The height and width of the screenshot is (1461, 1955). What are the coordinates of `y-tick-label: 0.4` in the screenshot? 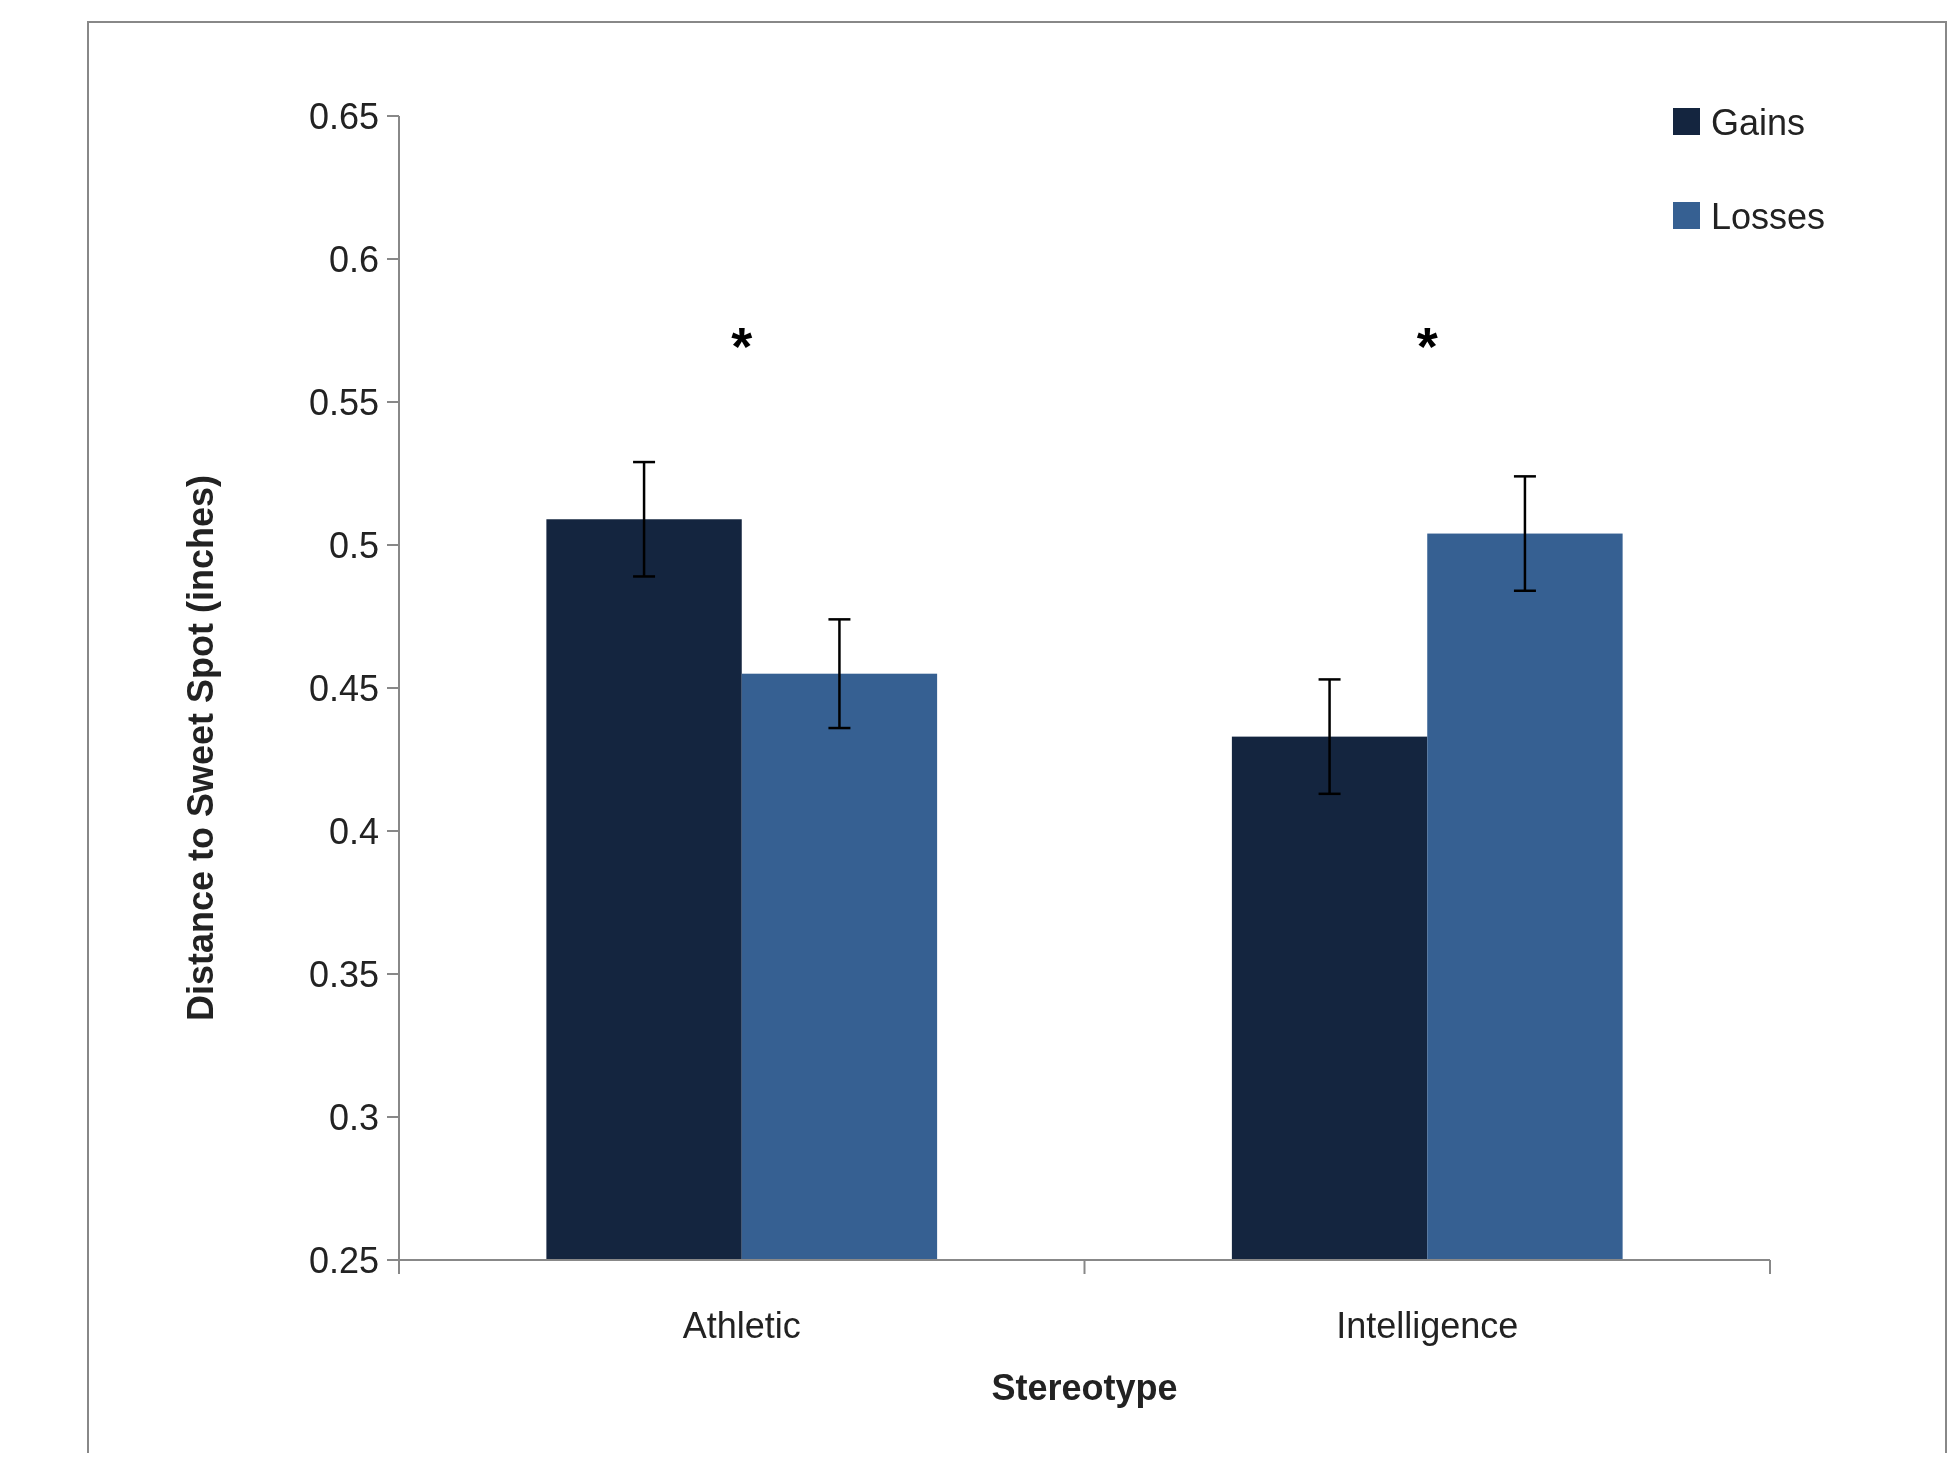 It's located at (353, 831).